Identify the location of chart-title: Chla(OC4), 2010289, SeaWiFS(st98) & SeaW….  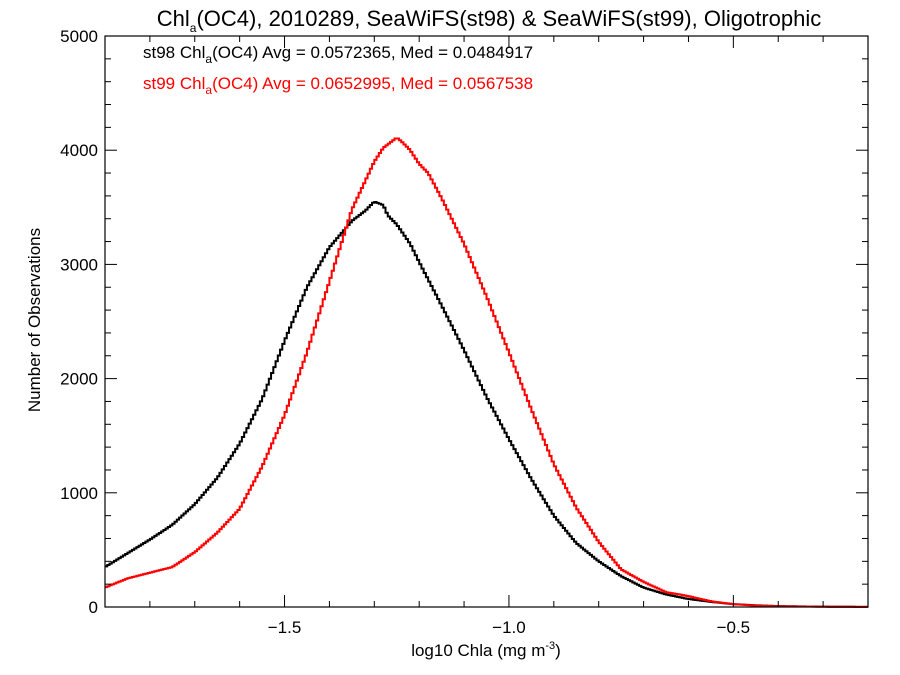
(489, 20).